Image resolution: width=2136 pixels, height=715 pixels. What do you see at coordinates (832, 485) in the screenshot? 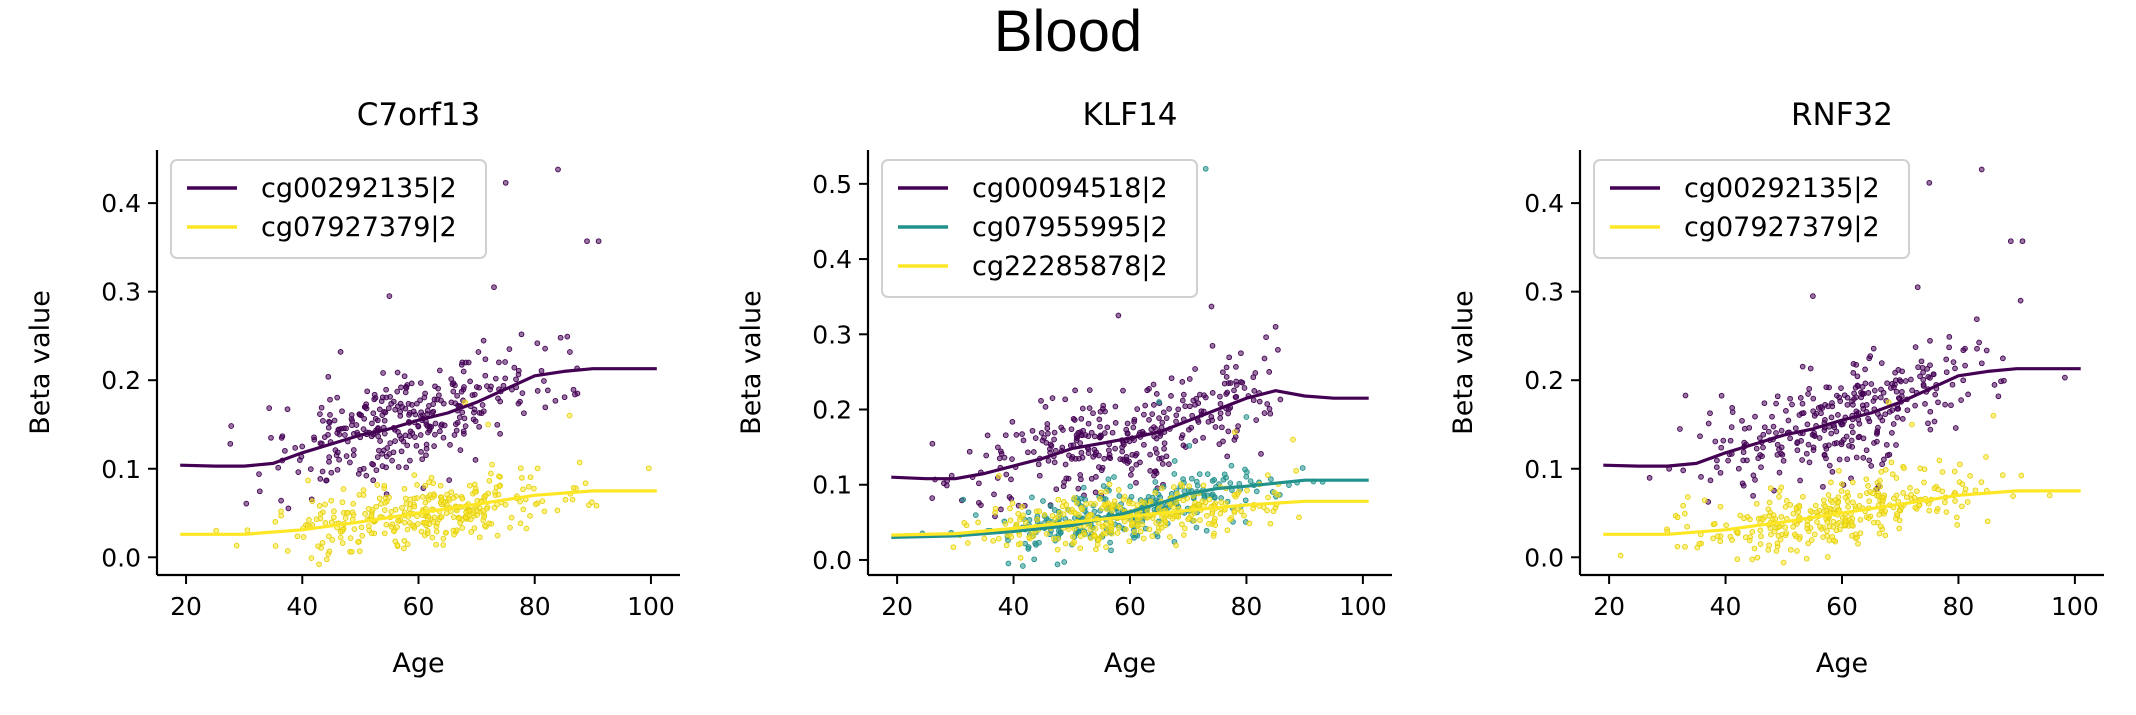
I see `y-tick-label: 0.1` at bounding box center [832, 485].